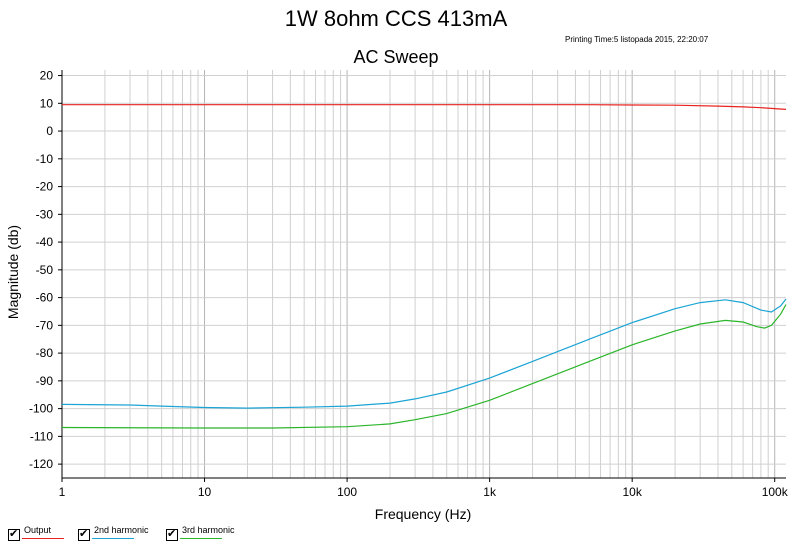 This screenshot has height=560, width=793. What do you see at coordinates (775, 492) in the screenshot?
I see `x-tick-label: 100k` at bounding box center [775, 492].